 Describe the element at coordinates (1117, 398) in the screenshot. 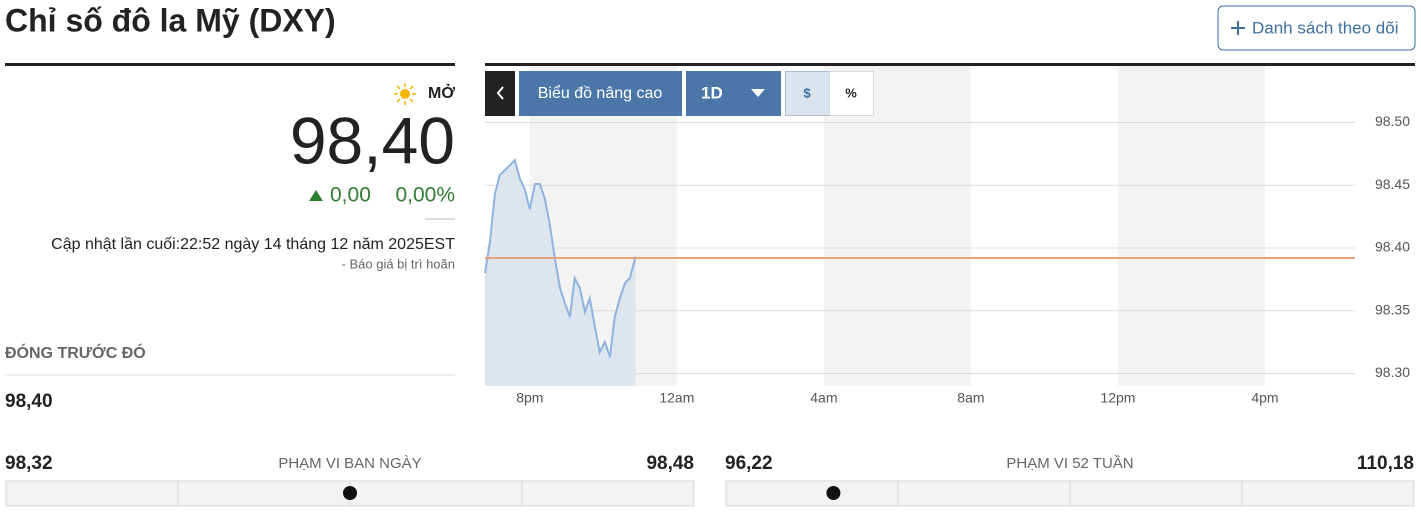

I see `x-tick-label: 12pm` at that location.